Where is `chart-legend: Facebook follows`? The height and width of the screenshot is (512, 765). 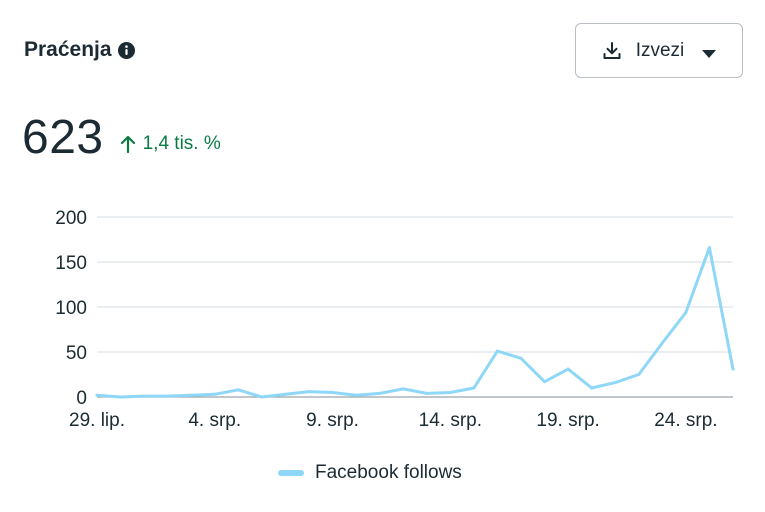 chart-legend: Facebook follows is located at coordinates (370, 473).